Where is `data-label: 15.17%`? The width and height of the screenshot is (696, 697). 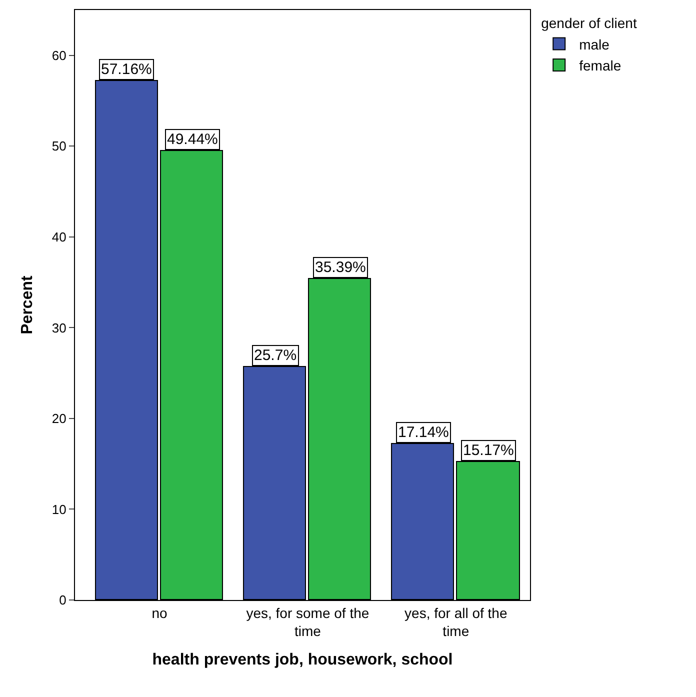 data-label: 15.17% is located at coordinates (488, 450).